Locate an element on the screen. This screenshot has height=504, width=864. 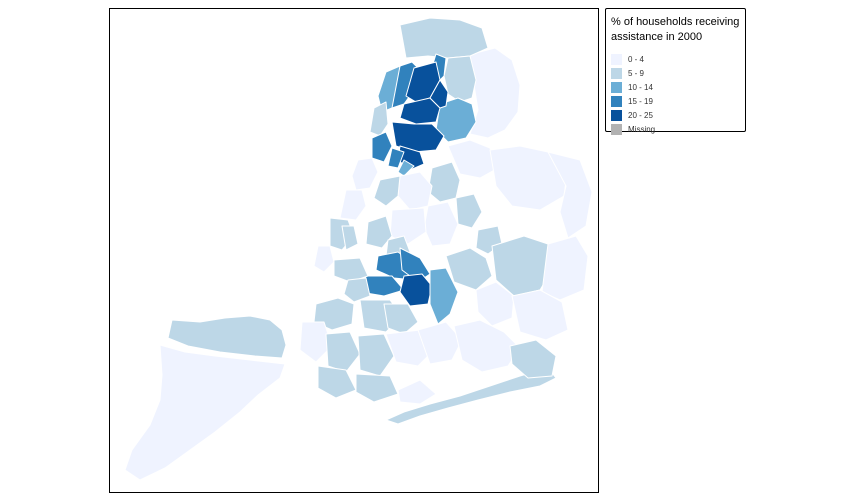
district-manhattan-downtown is located at coordinates (324, 259).